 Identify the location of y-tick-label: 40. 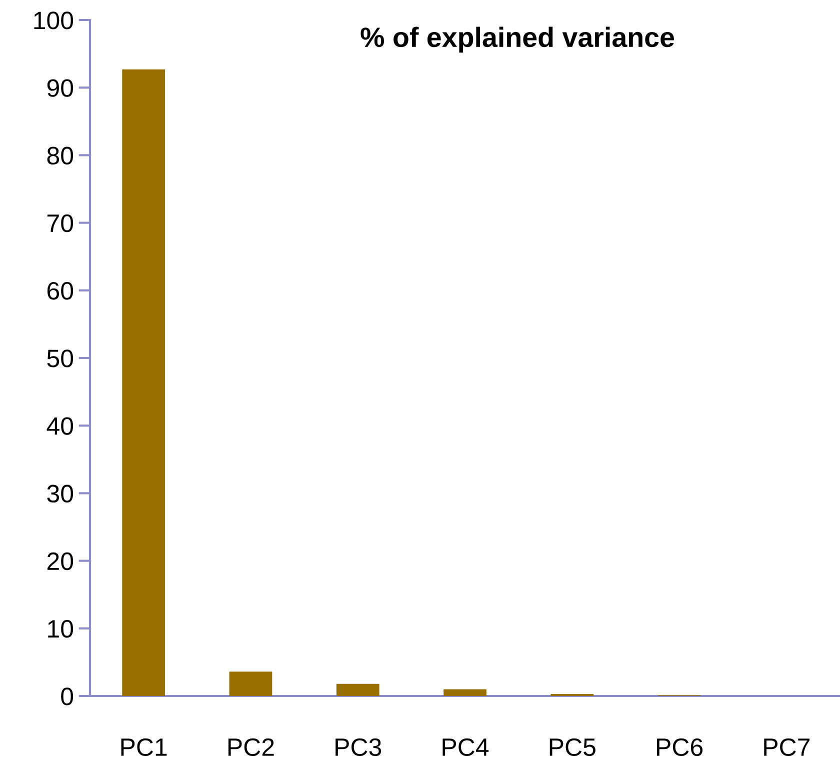
(60, 426).